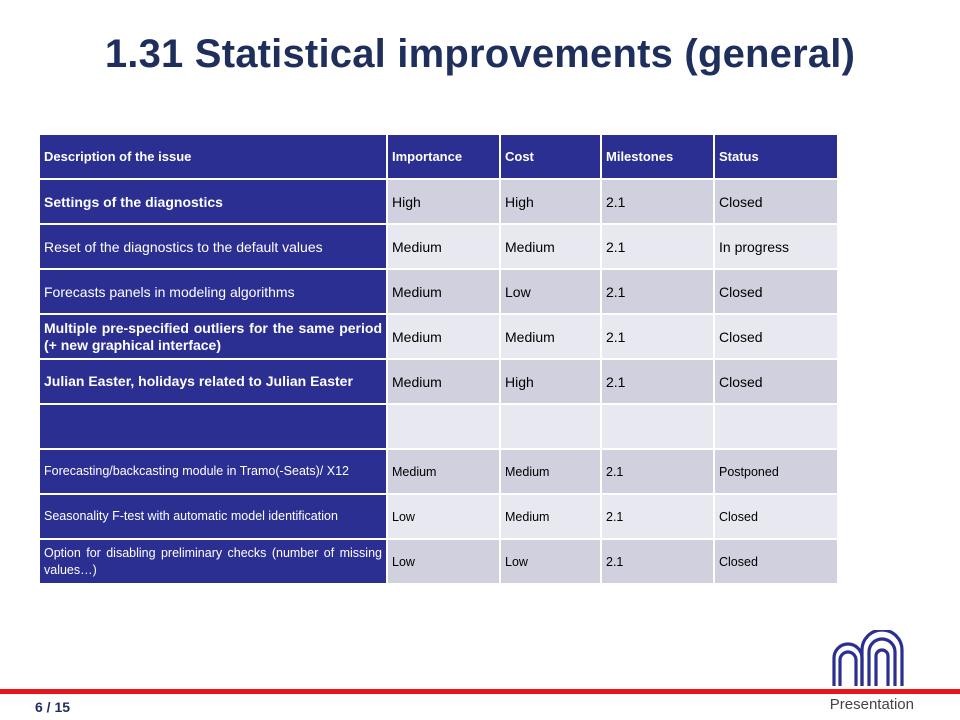 This screenshot has height=720, width=960. I want to click on row-description: Forecasts panels in modeling algorithms, so click(213, 291).